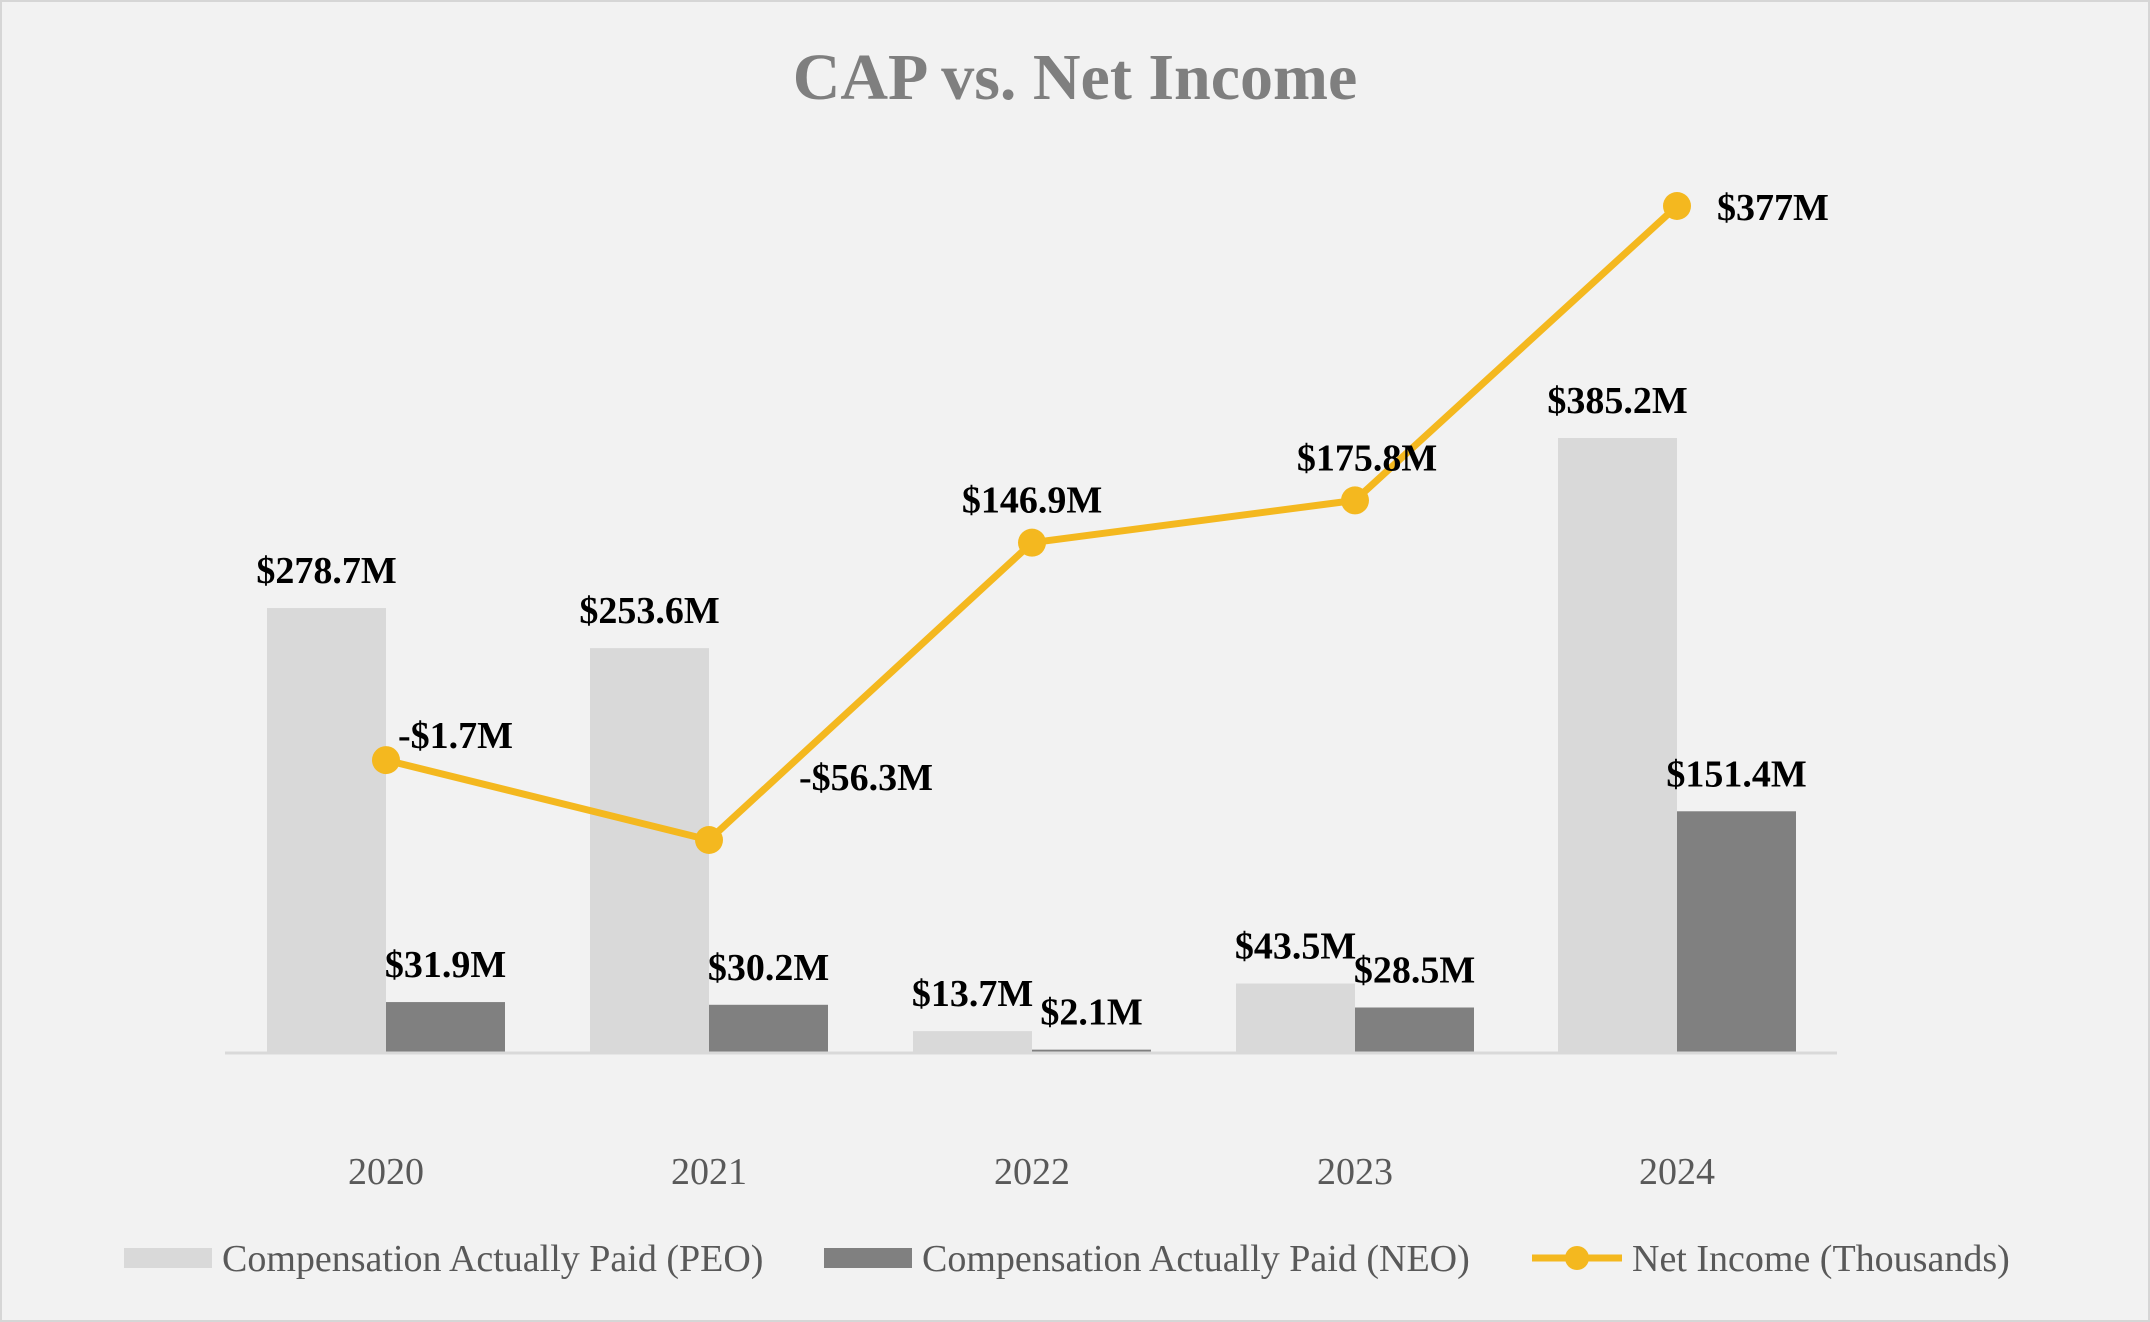 This screenshot has width=2150, height=1322. What do you see at coordinates (1617, 401) in the screenshot?
I see `label-peo-2024: $385.2M` at bounding box center [1617, 401].